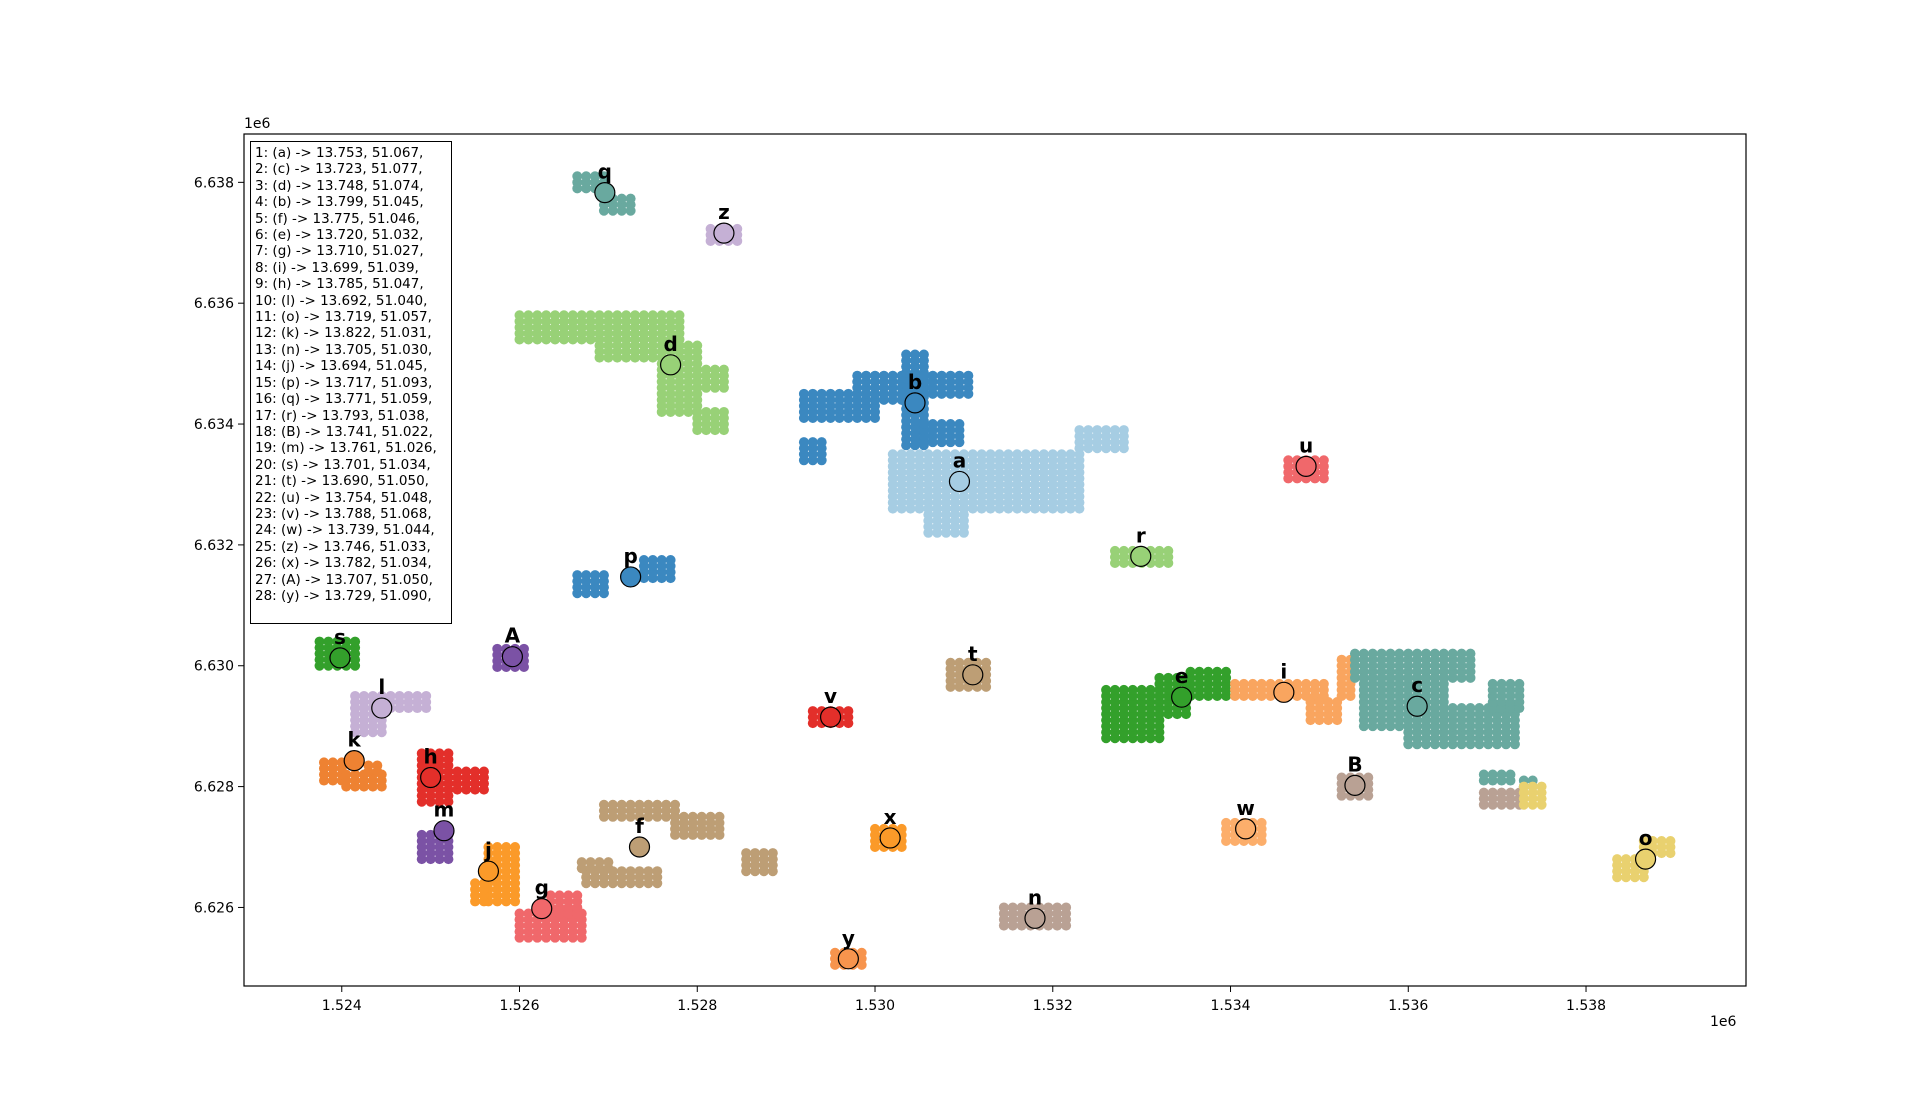 The height and width of the screenshot is (1097, 1920). I want to click on cluster-e, so click(1166, 705).